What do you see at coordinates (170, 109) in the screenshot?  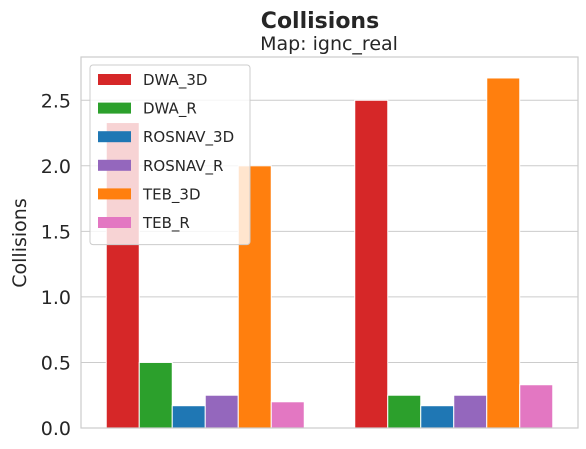 I see `legend-label: DWA_R` at bounding box center [170, 109].